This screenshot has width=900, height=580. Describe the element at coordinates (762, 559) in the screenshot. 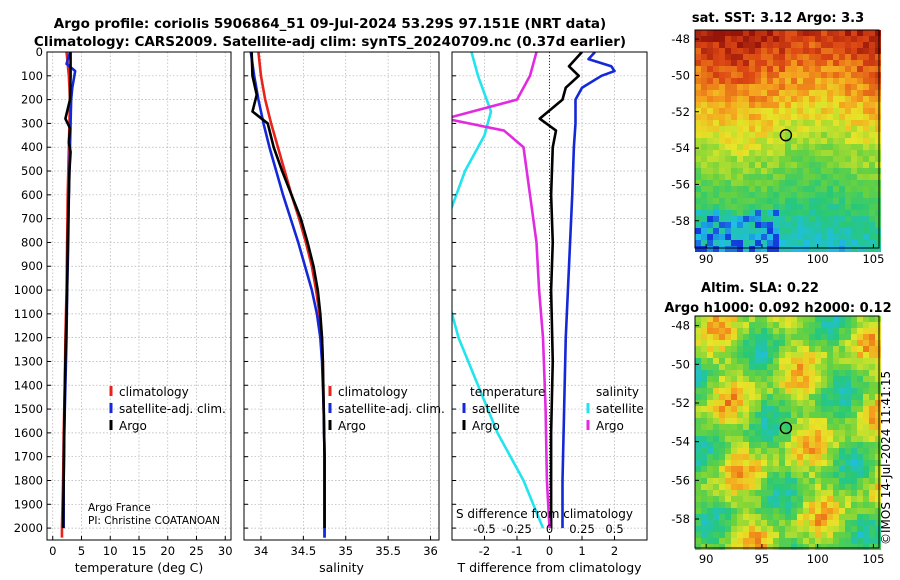

I see `map-x-tick-label: 95` at that location.